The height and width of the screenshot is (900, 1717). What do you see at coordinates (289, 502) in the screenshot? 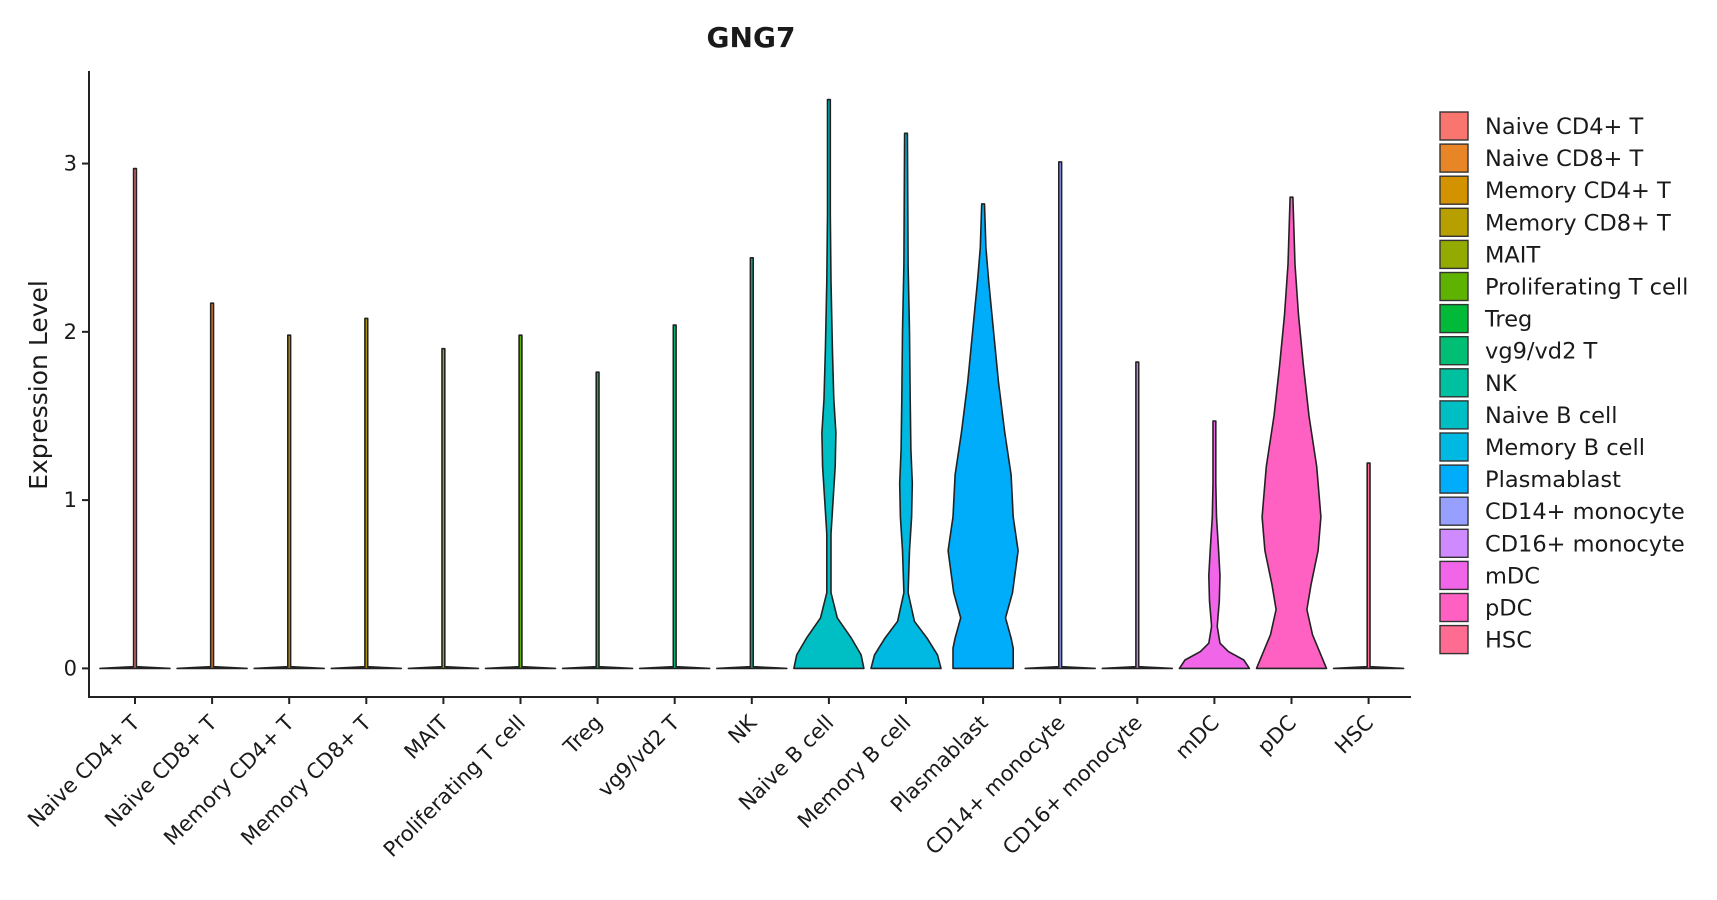
I see `violin-memory-cd4-t` at bounding box center [289, 502].